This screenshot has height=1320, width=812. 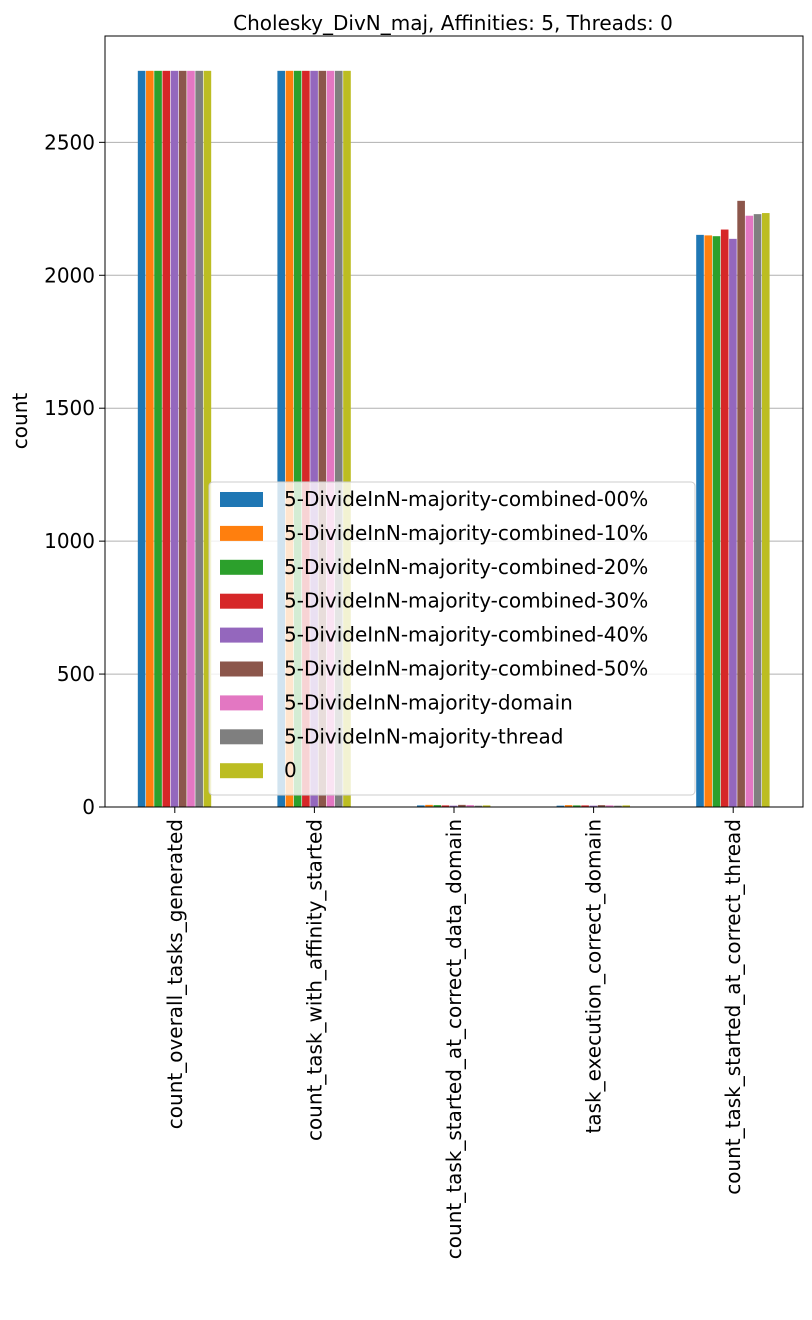 I want to click on x-tick-label: task_execution_correct_domain, so click(x=594, y=976).